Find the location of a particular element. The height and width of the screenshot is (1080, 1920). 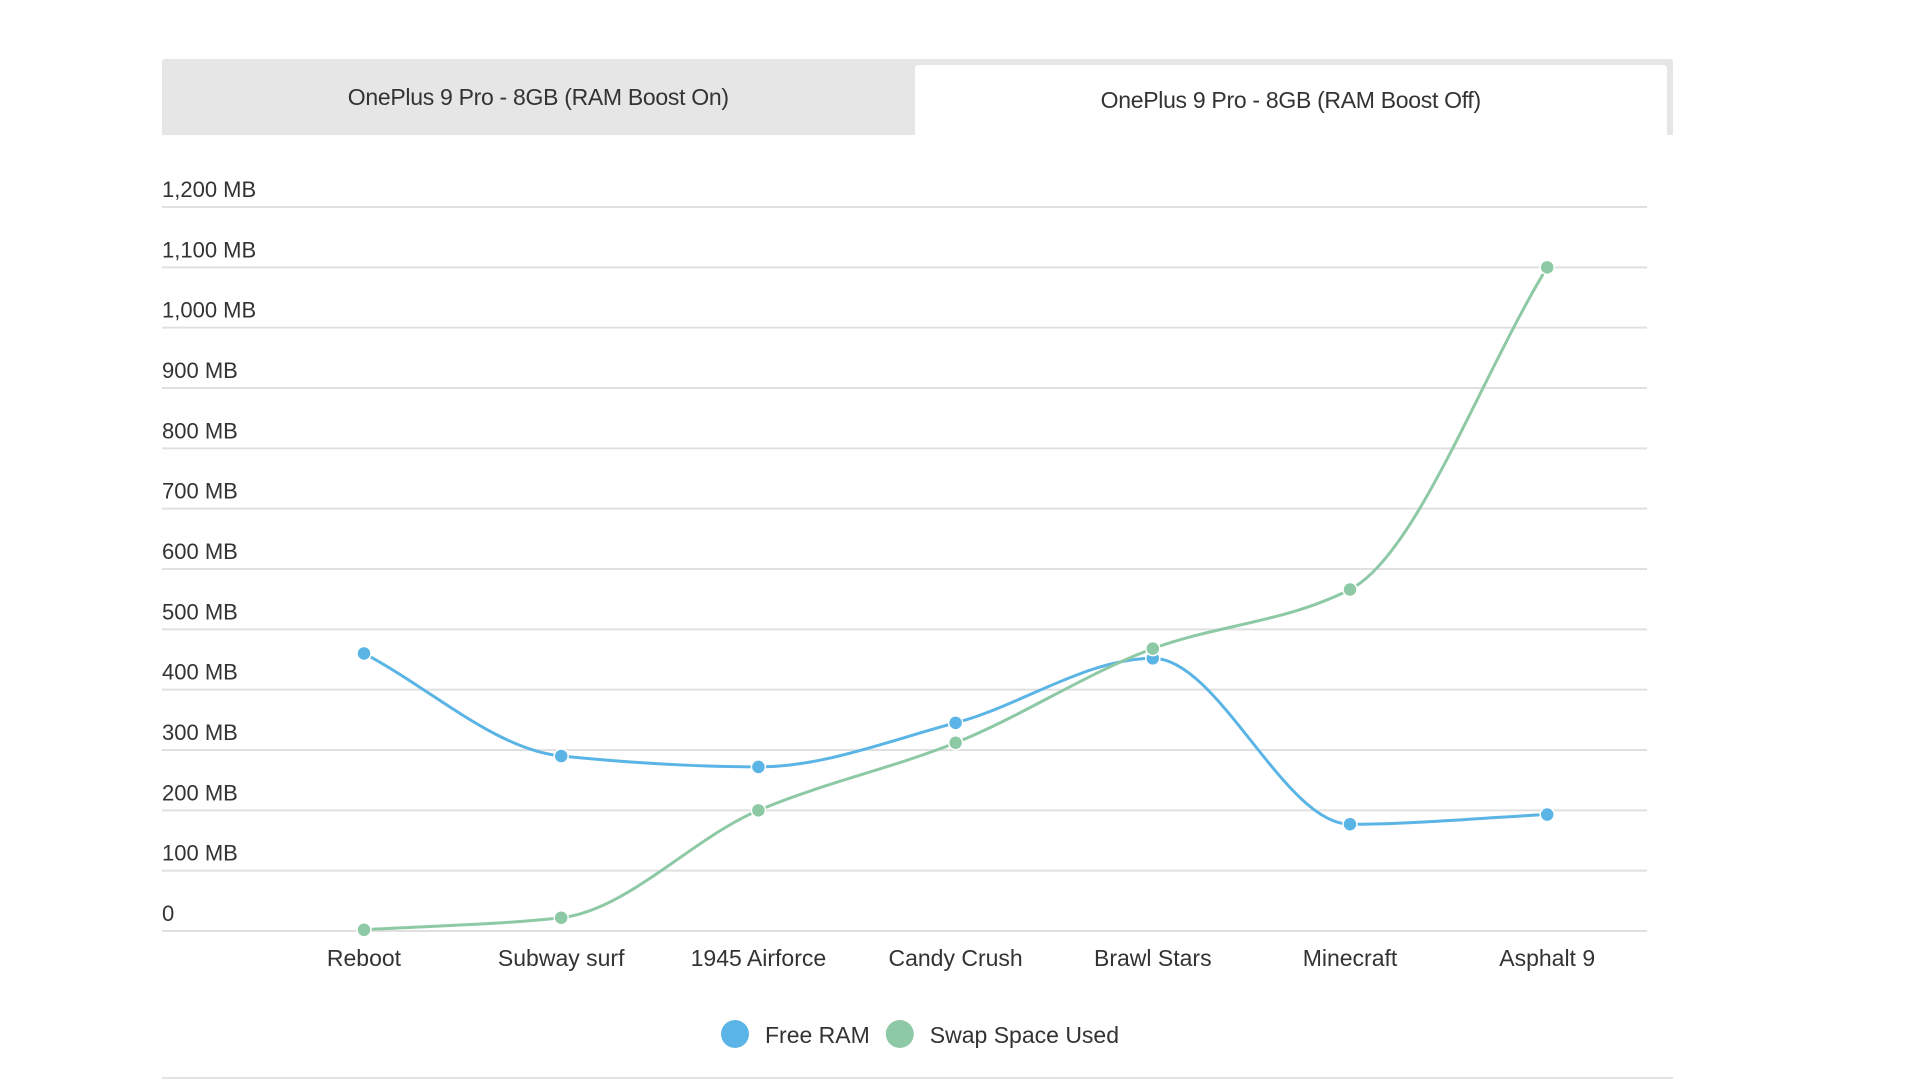

tab-ram-boost-on: OnePlus 9 Pro - 8GB (RAM Boost On) is located at coordinates (538, 96).